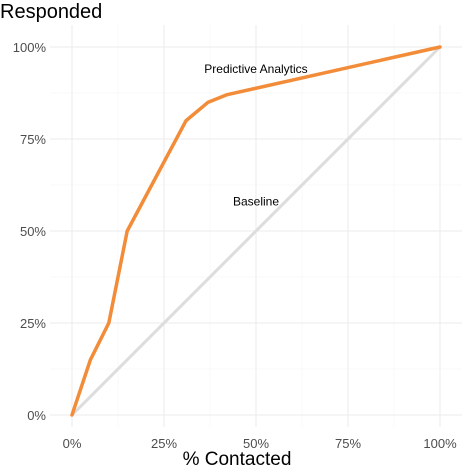 The height and width of the screenshot is (474, 474). I want to click on x-axis-title: % Contacted, so click(237, 459).